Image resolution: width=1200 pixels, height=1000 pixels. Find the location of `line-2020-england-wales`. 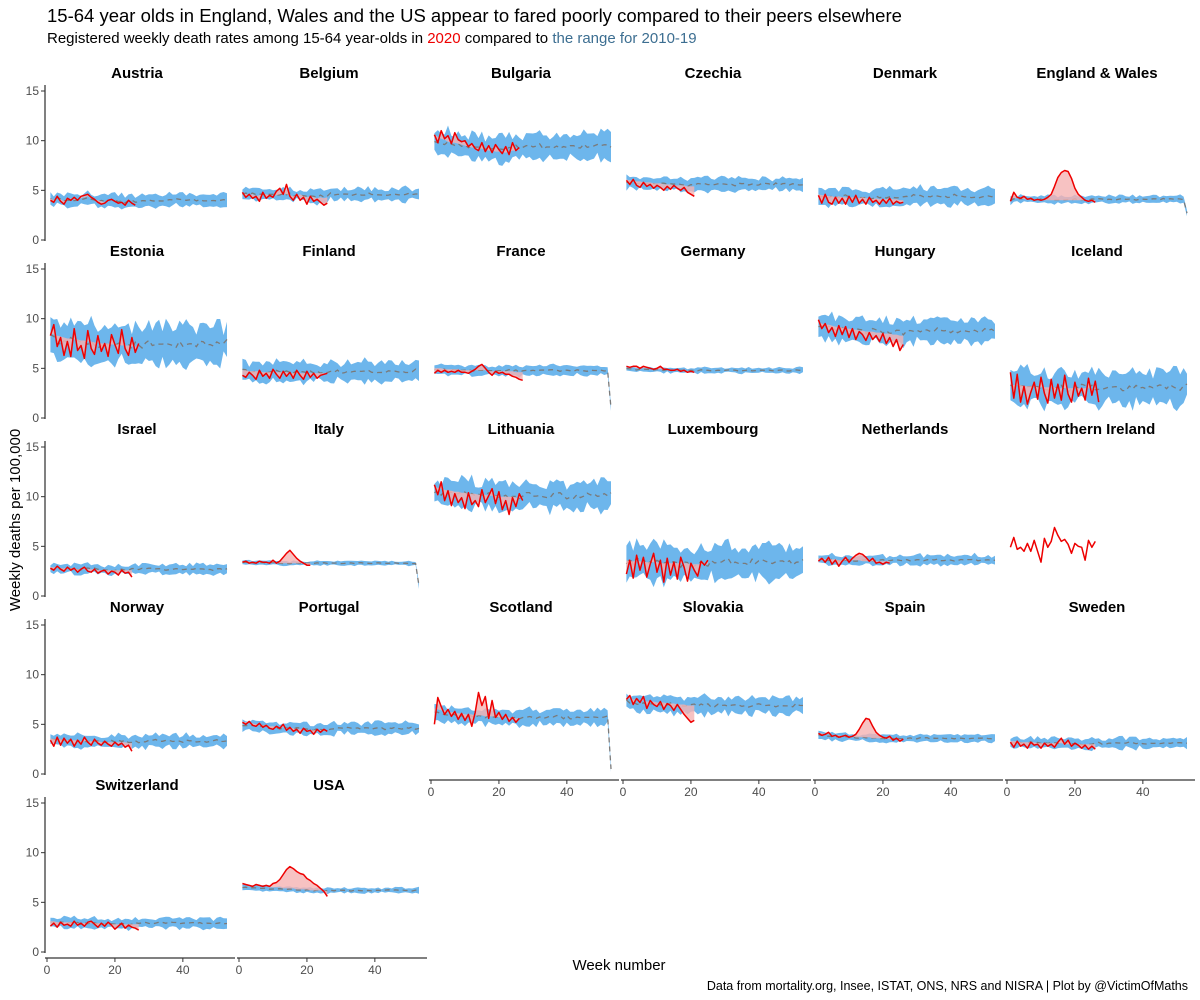

line-2020-england-wales is located at coordinates (1052, 186).